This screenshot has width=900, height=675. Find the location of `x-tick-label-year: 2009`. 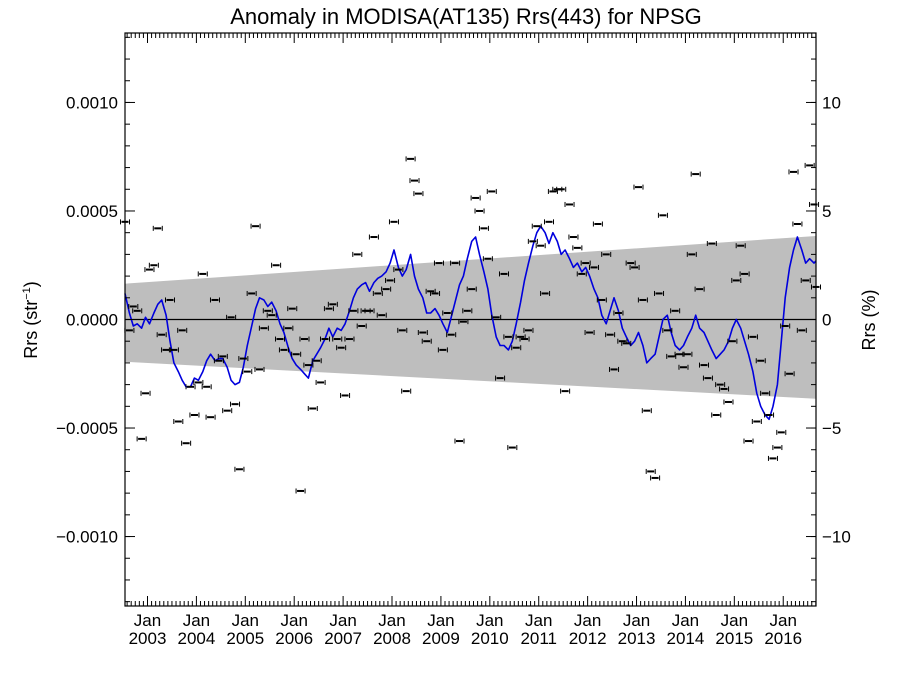

x-tick-label-year: 2009 is located at coordinates (441, 638).